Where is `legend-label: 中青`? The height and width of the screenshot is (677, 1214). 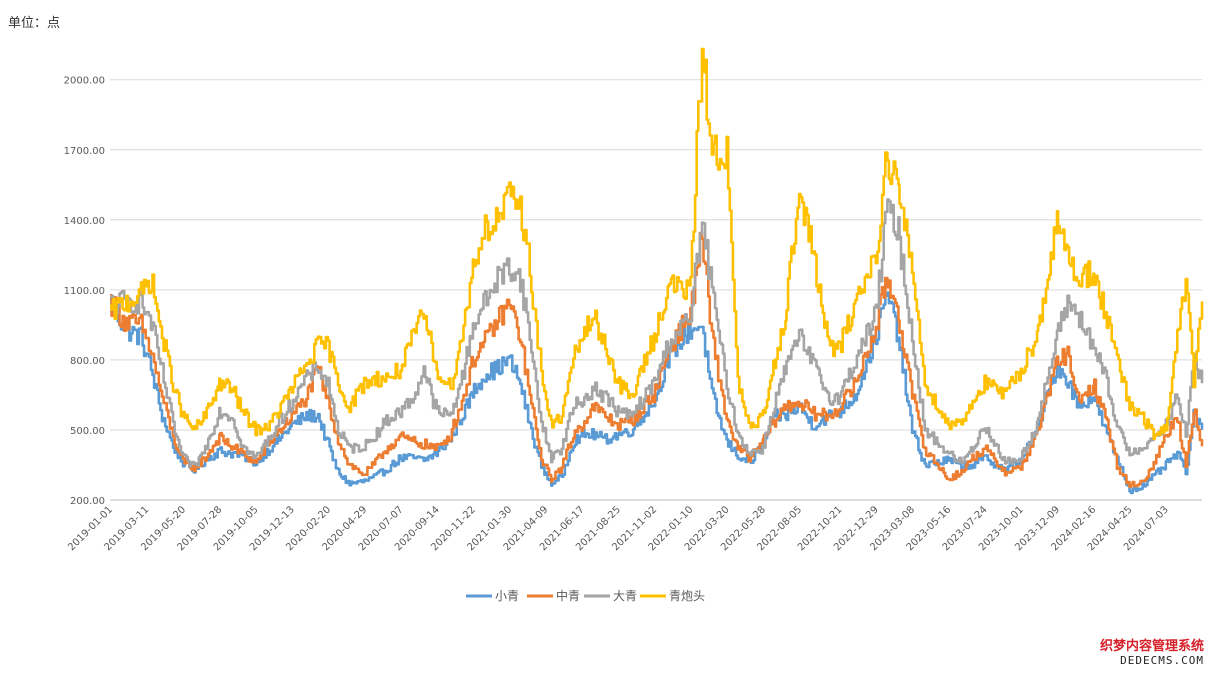 legend-label: 中青 is located at coordinates (568, 595).